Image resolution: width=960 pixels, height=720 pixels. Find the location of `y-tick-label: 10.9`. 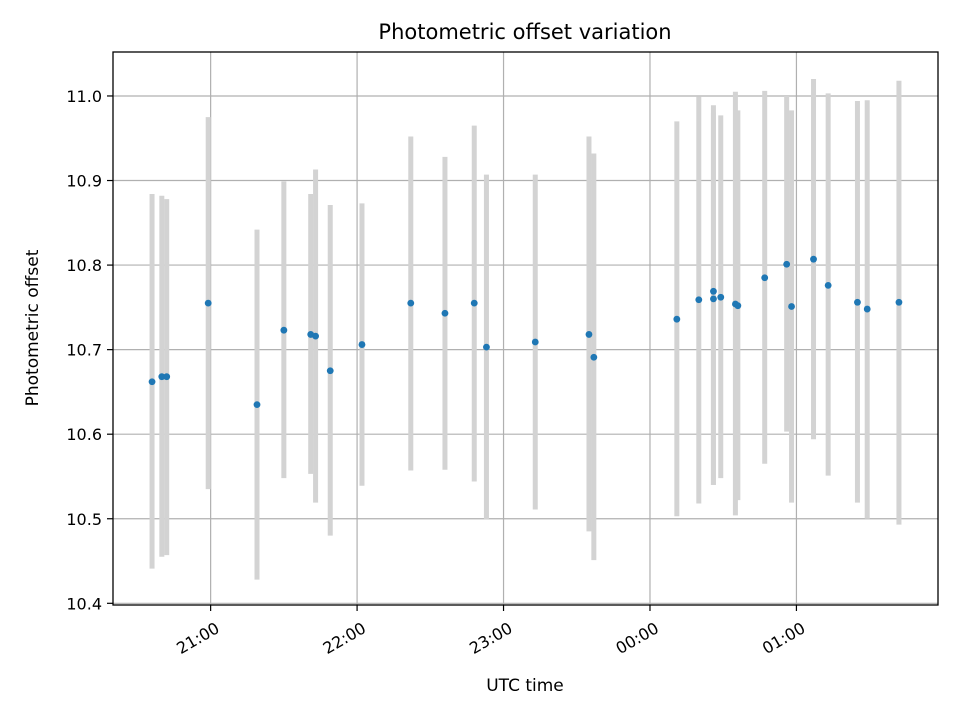

y-tick-label: 10.9 is located at coordinates (84, 181).